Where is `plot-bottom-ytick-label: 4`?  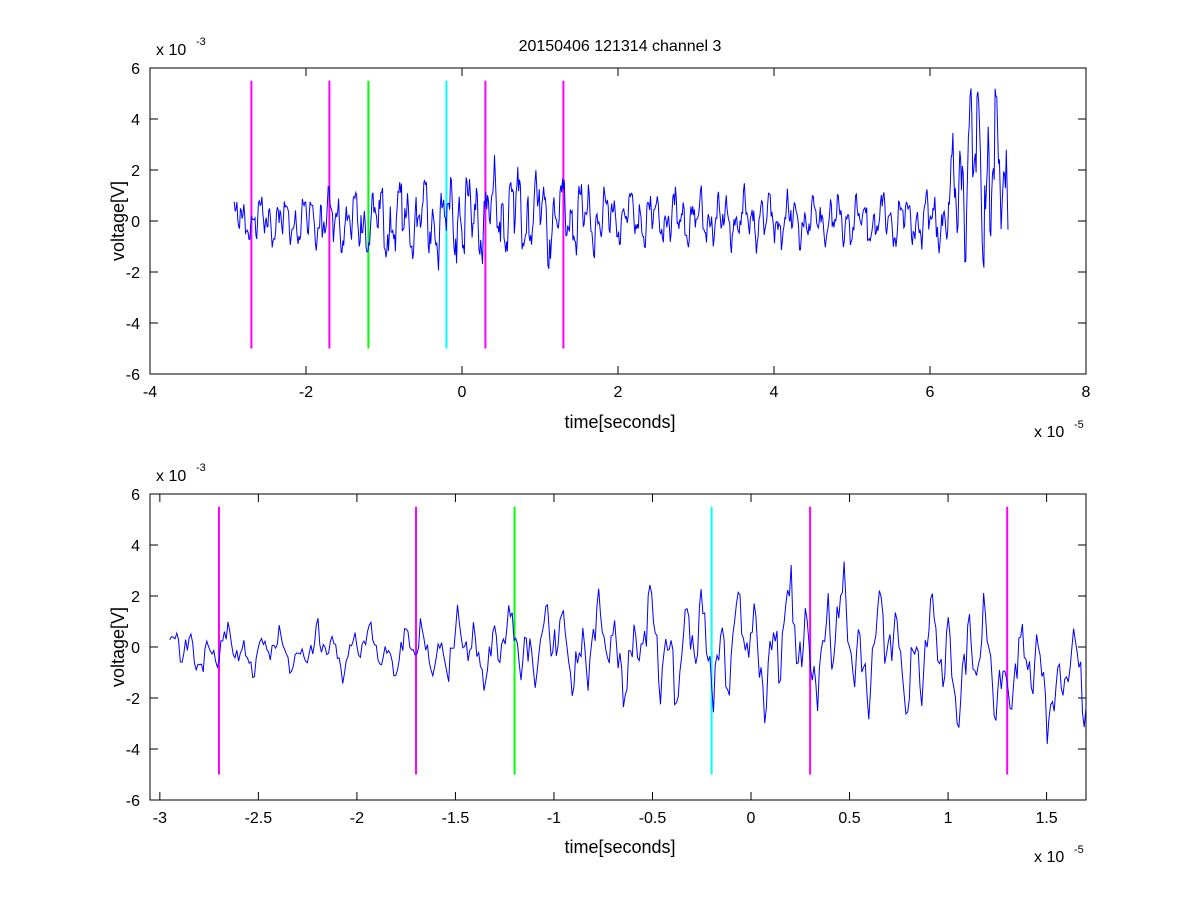
plot-bottom-ytick-label: 4 is located at coordinates (135, 546).